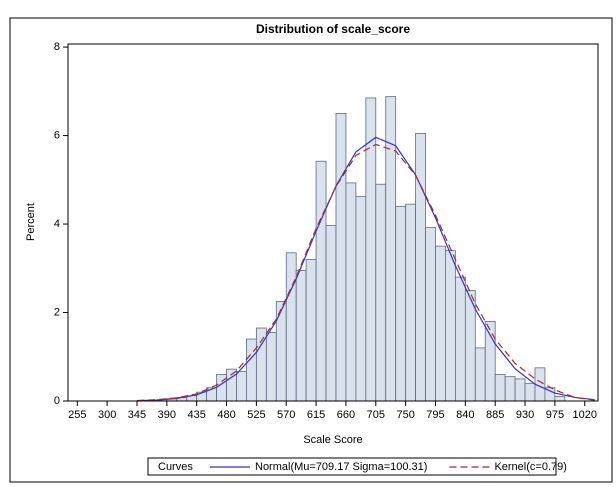  What do you see at coordinates (286, 415) in the screenshot?
I see `x-tick-label: 570` at bounding box center [286, 415].